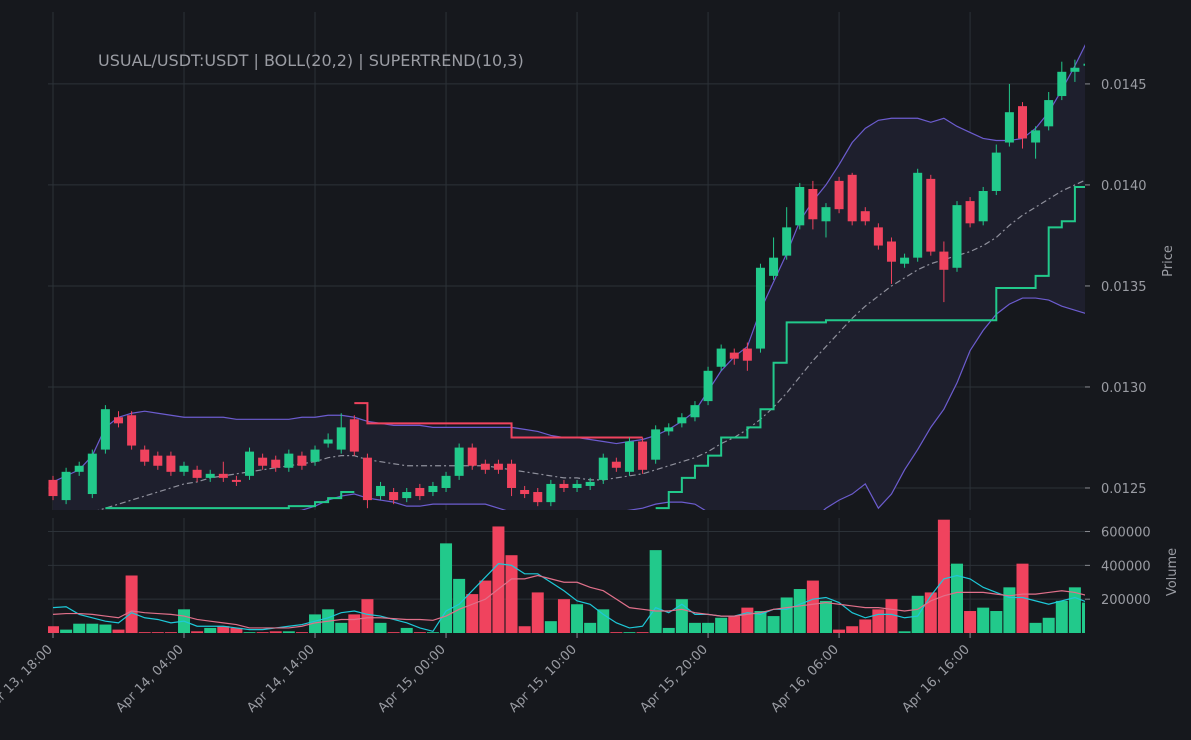  I want to click on x-tick-label: Apr 15, 00:00, so click(411, 678).